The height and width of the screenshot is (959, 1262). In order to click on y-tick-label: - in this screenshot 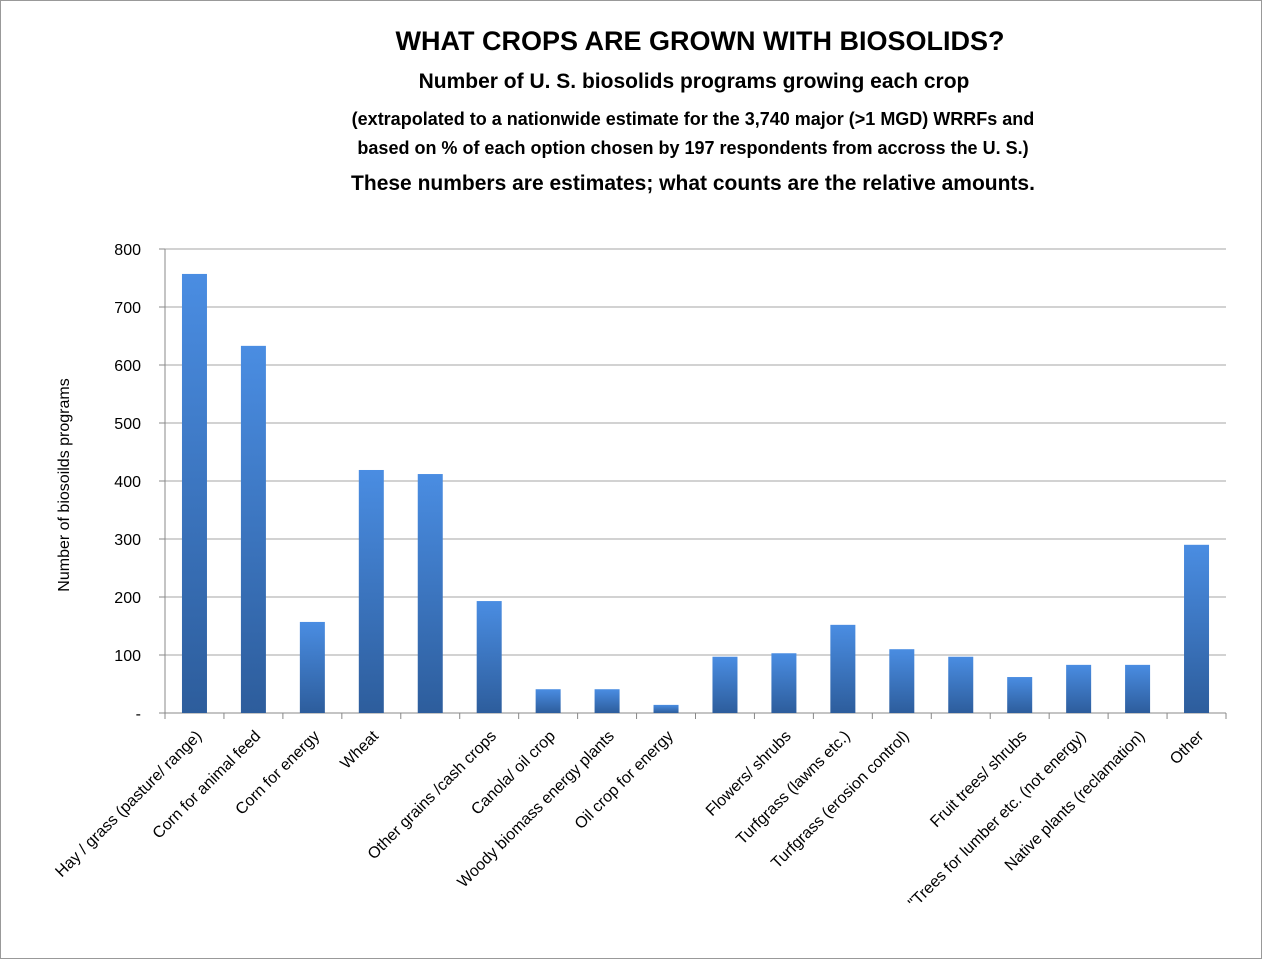, I will do `click(138, 714)`.